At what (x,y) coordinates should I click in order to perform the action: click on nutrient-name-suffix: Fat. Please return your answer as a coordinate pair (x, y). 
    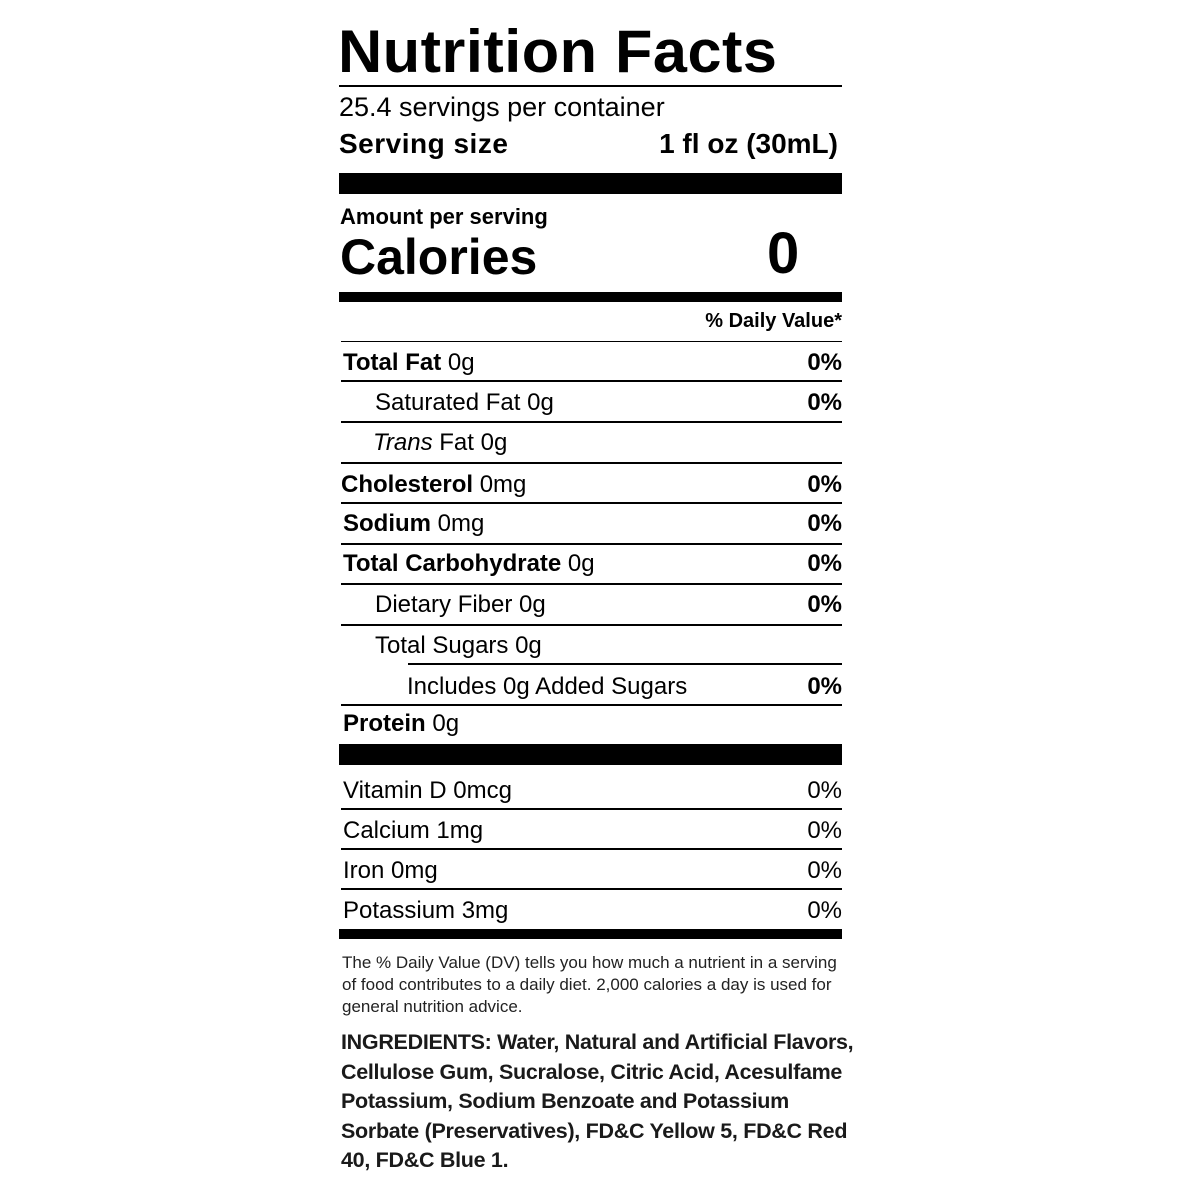
    Looking at the image, I should click on (456, 442).